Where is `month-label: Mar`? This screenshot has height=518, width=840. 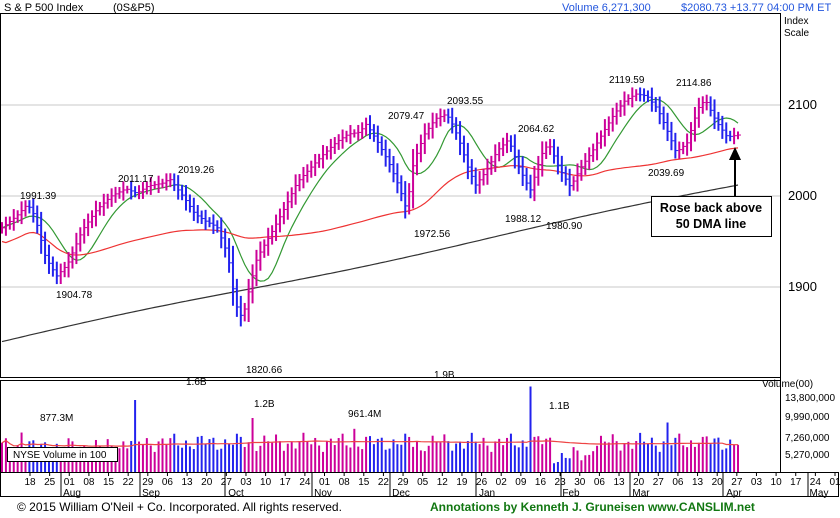
month-label: Mar is located at coordinates (641, 493).